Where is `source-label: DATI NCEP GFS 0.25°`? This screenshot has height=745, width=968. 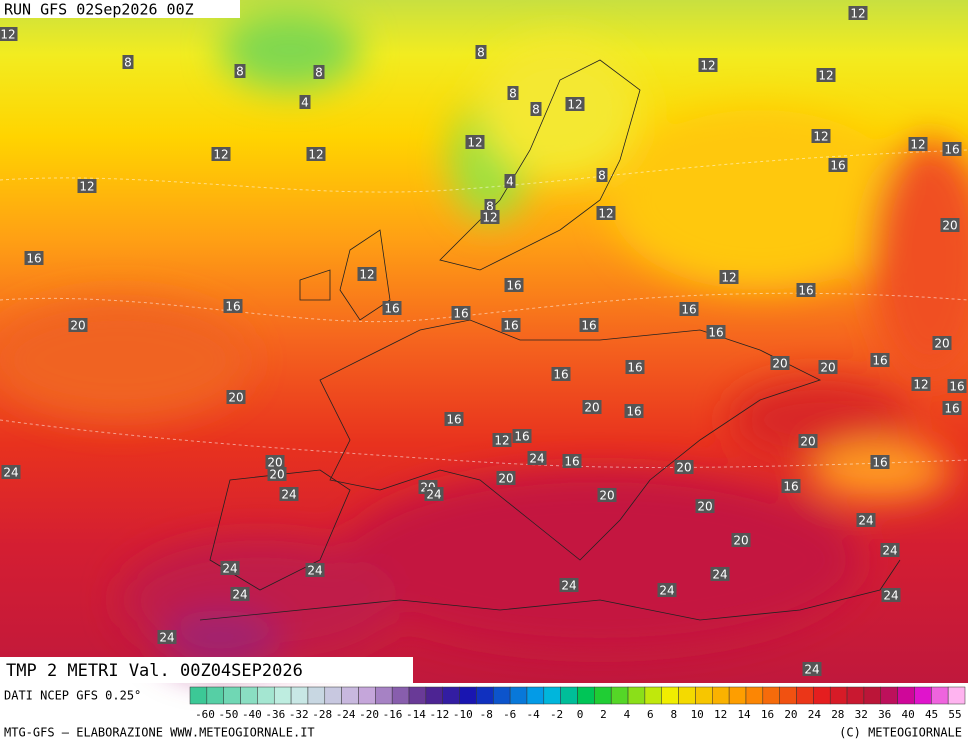 source-label: DATI NCEP GFS 0.25° is located at coordinates (72, 696).